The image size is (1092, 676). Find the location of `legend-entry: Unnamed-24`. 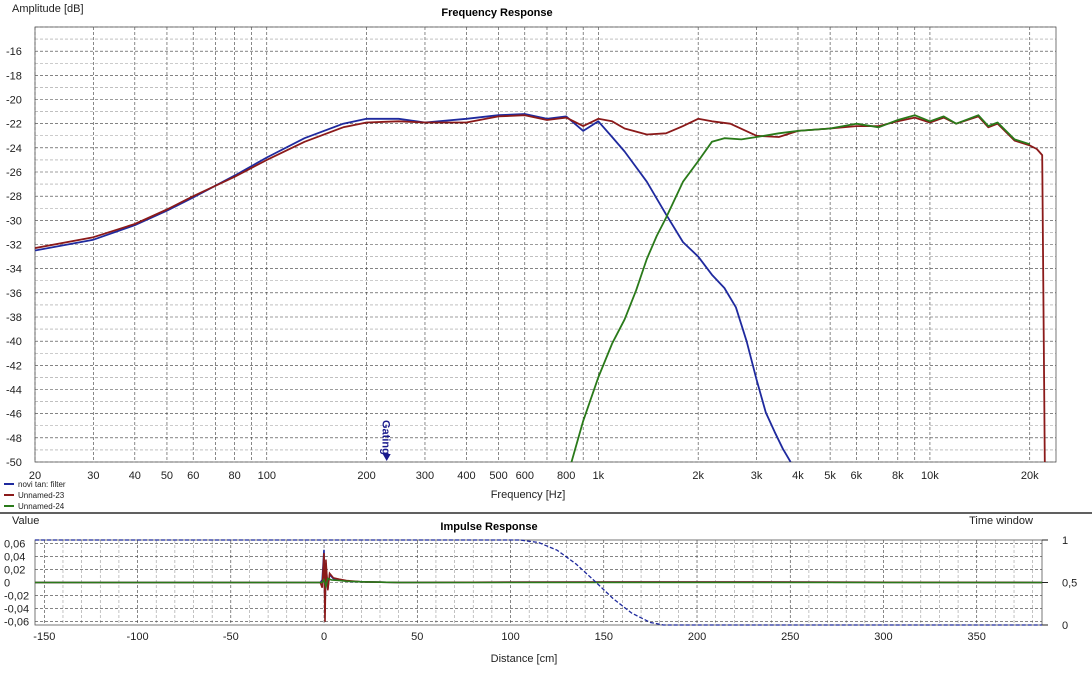

legend-entry: Unnamed-24 is located at coordinates (41, 506).